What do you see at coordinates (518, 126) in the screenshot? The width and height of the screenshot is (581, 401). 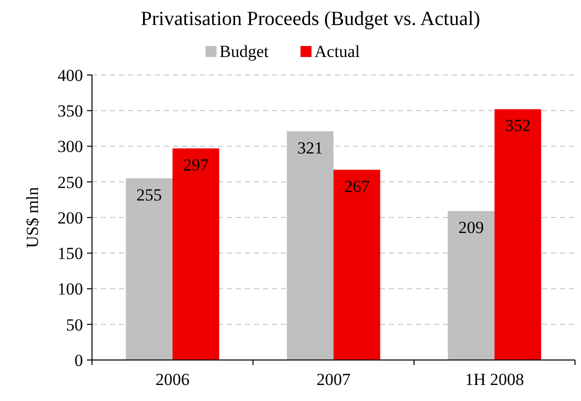 I see `data-label: 352` at bounding box center [518, 126].